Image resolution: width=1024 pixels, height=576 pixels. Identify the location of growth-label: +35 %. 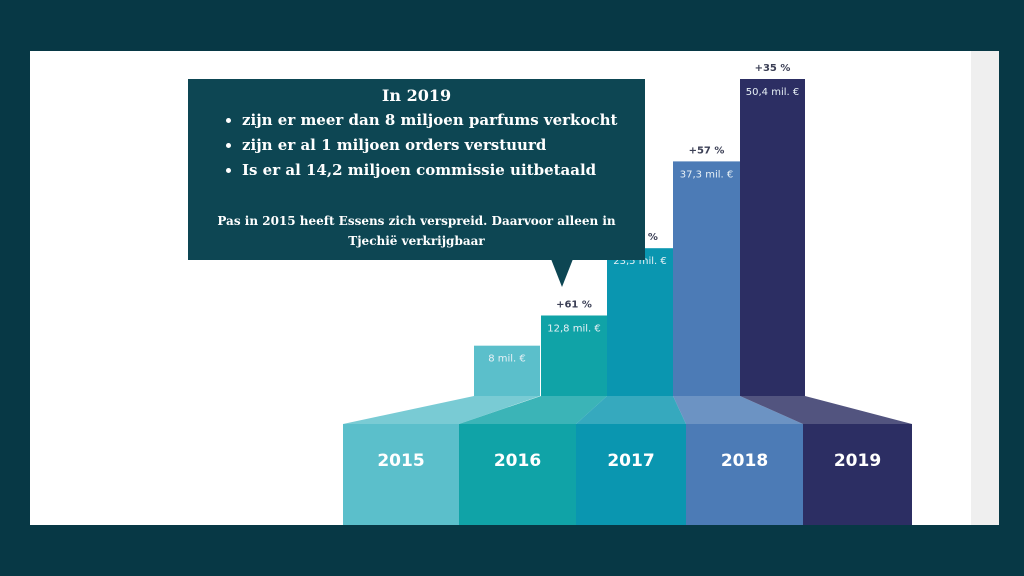
(773, 68).